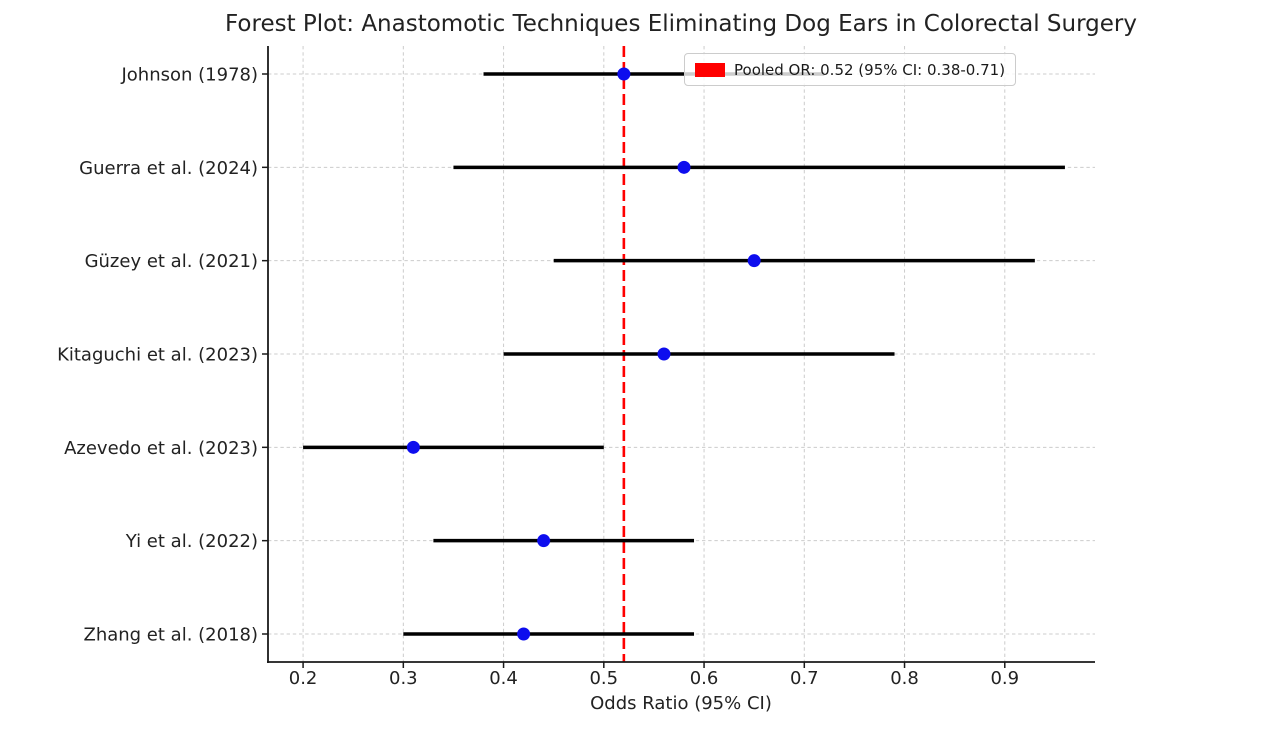 This screenshot has height=732, width=1280. What do you see at coordinates (303, 678) in the screenshot?
I see `x-tick-label: 0.2` at bounding box center [303, 678].